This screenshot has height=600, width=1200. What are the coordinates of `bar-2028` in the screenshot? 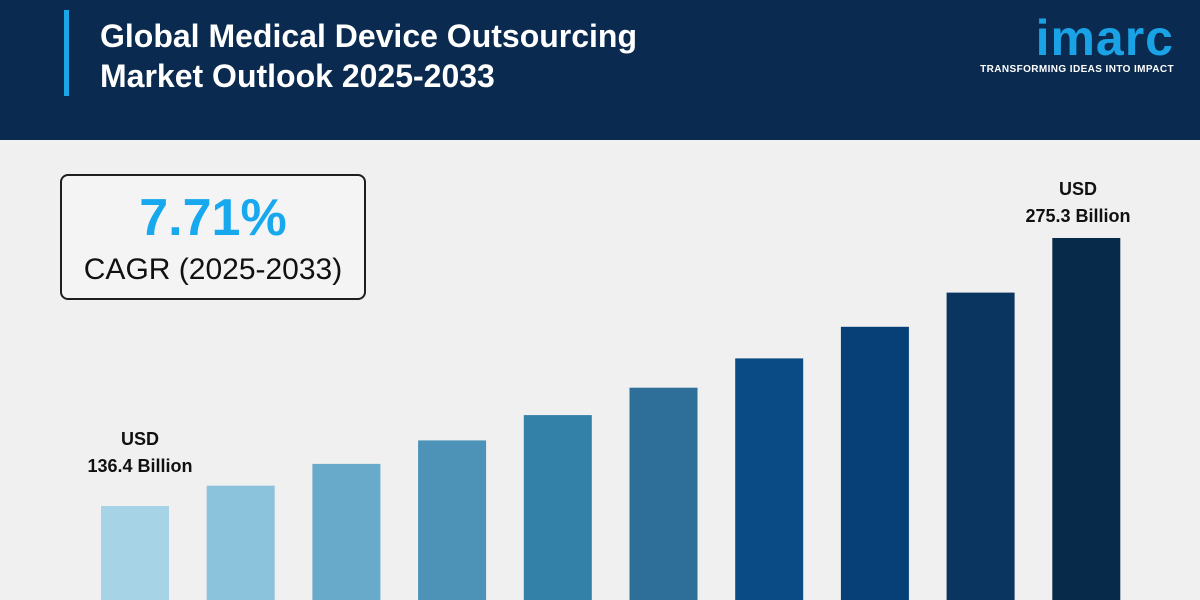 It's located at (557, 507).